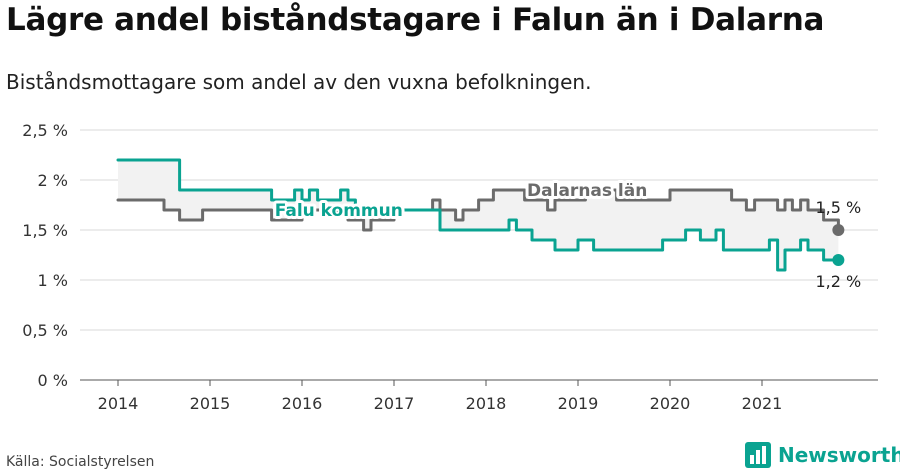 Image resolution: width=900 pixels, height=474 pixels. I want to click on x-tick-label: 2018, so click(486, 403).